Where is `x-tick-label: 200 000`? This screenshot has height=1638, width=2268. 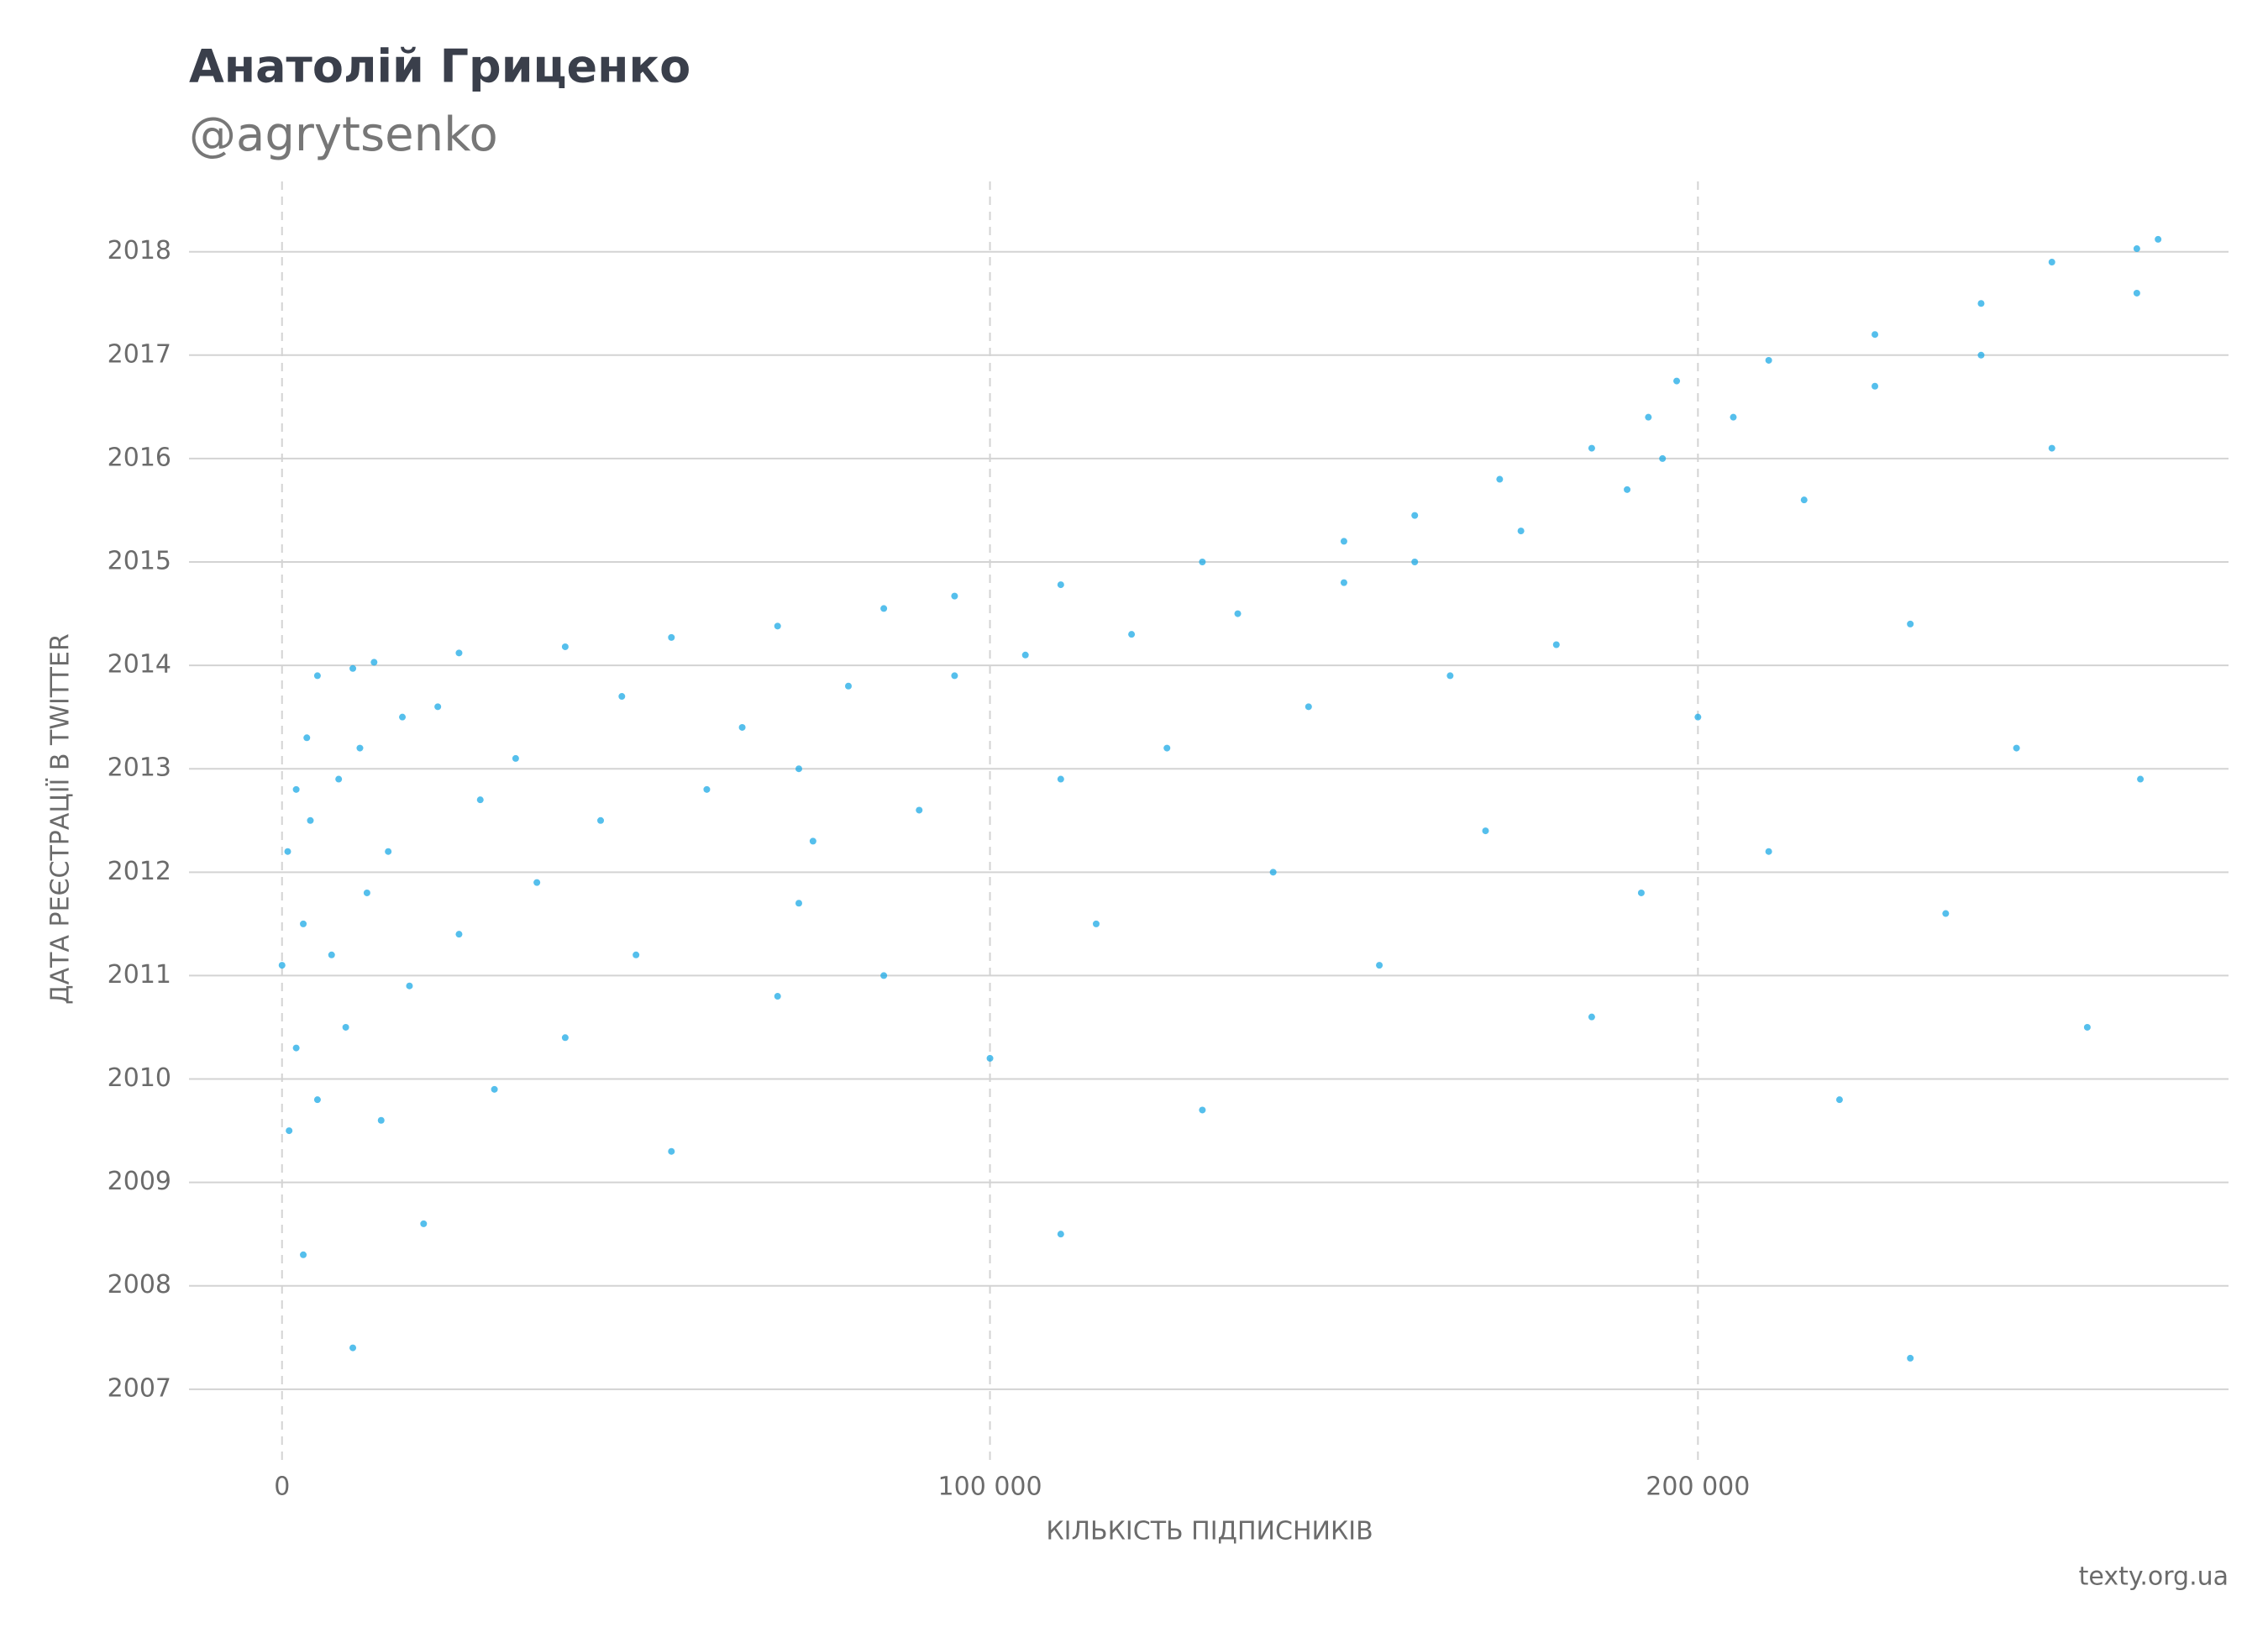
x-tick-label: 200 000 is located at coordinates (1698, 1487).